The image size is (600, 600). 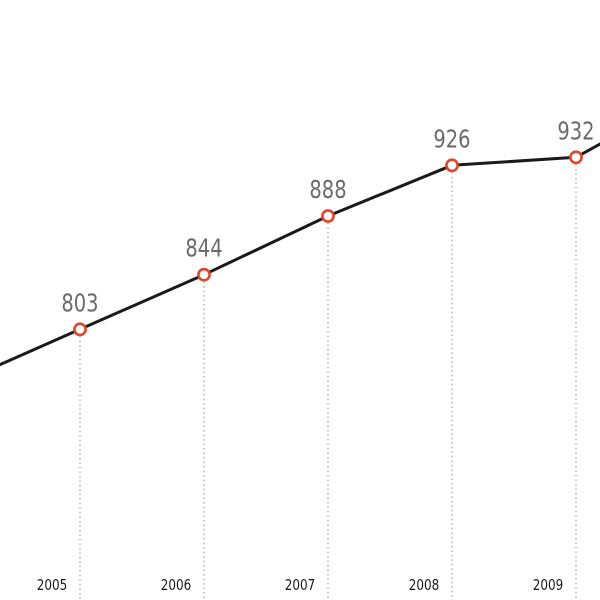 I want to click on value-label-2008: 926, so click(x=451, y=139).